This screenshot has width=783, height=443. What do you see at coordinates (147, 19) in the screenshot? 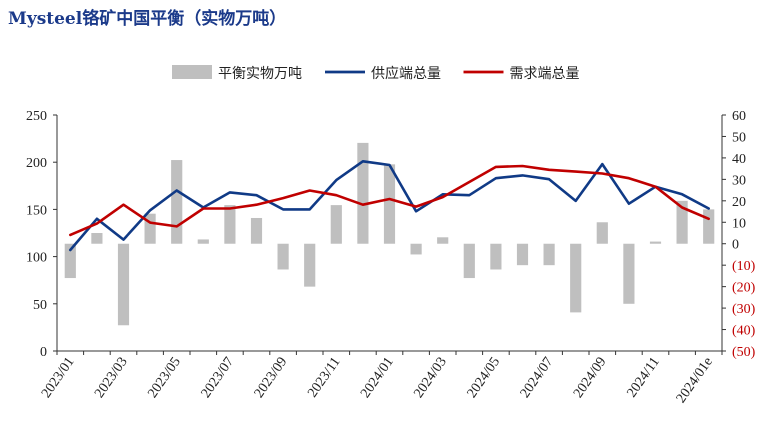
I see `chart-title: Mysteel铬矿中国平衡（实物万吨）` at bounding box center [147, 19].